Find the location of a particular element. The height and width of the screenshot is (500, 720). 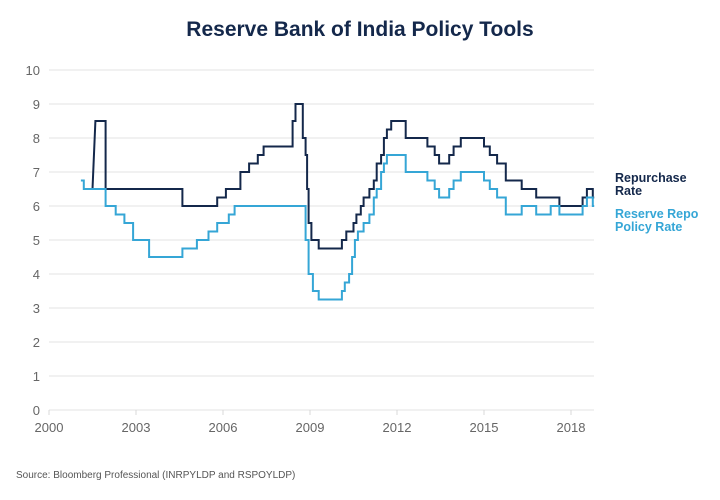

x-tick-label: 2012 is located at coordinates (397, 427).